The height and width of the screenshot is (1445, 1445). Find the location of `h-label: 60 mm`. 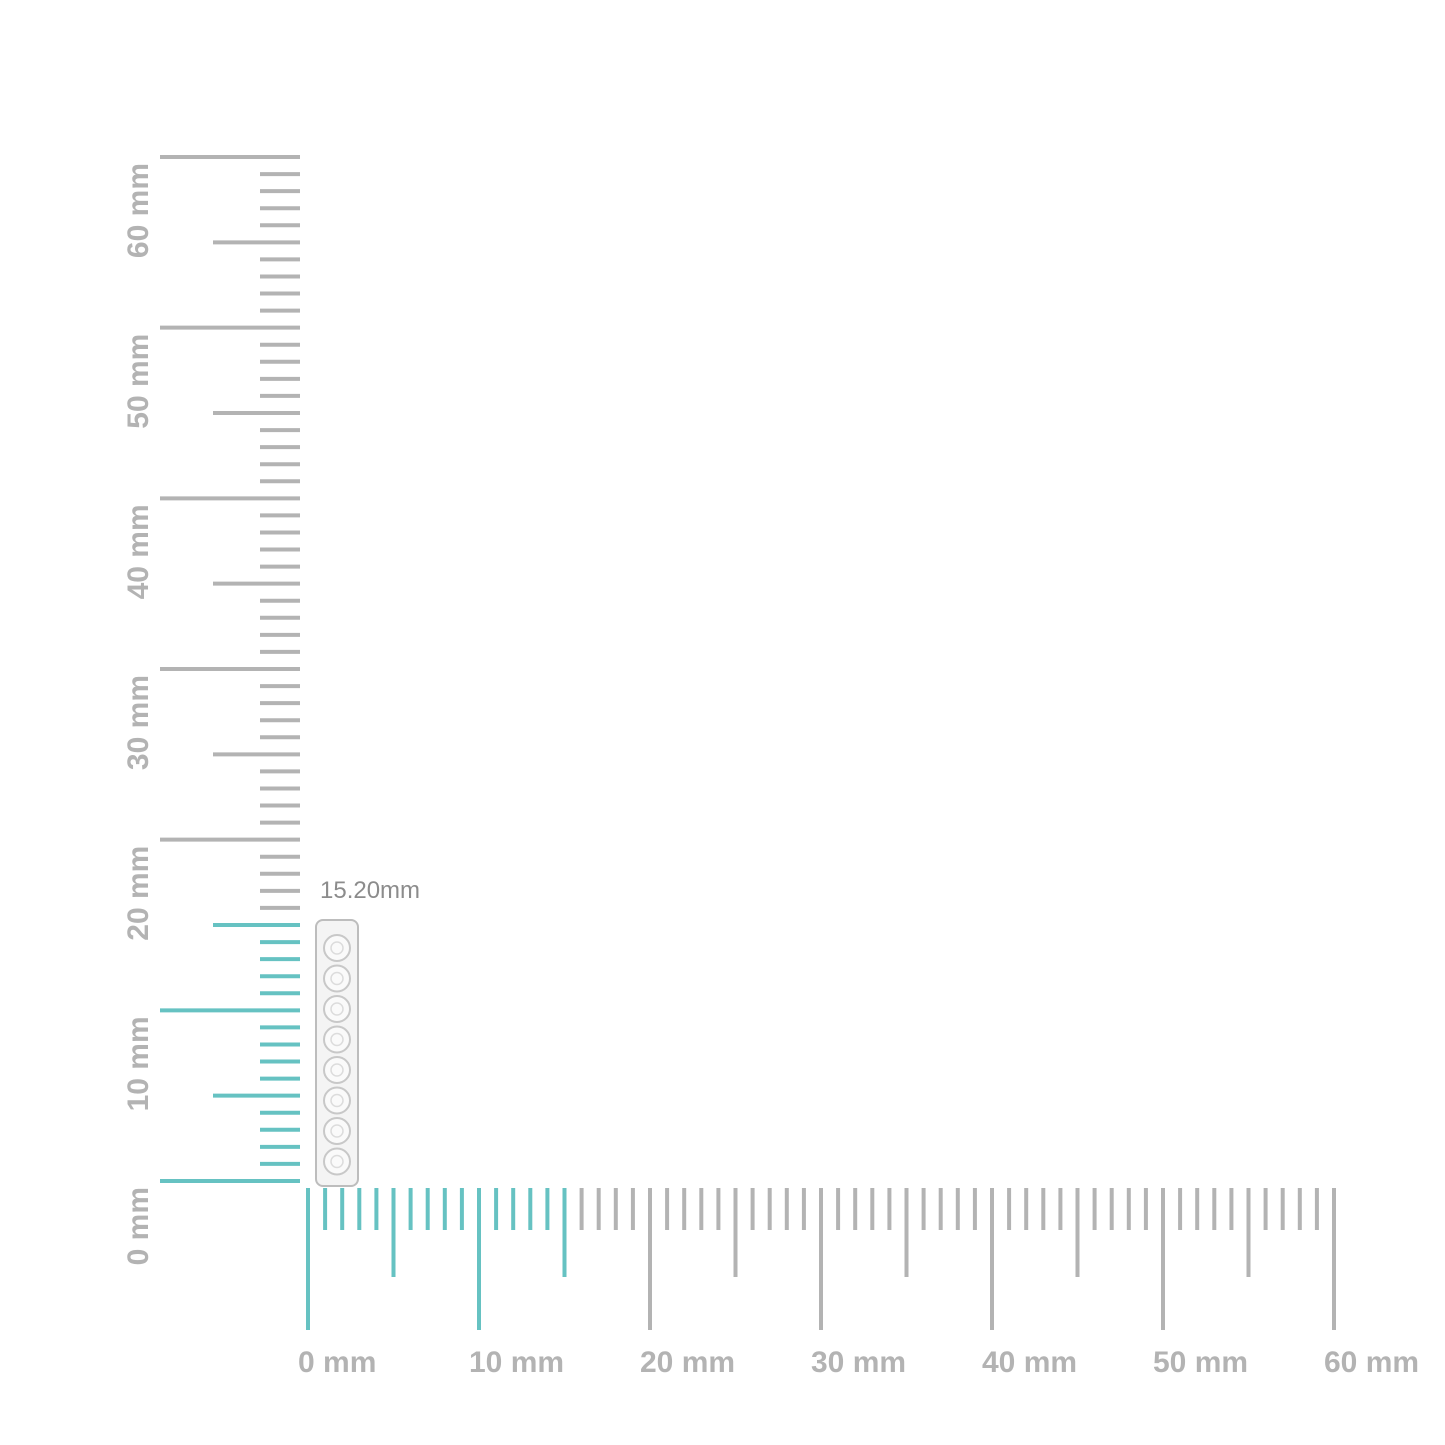

h-label: 60 mm is located at coordinates (1371, 1362).